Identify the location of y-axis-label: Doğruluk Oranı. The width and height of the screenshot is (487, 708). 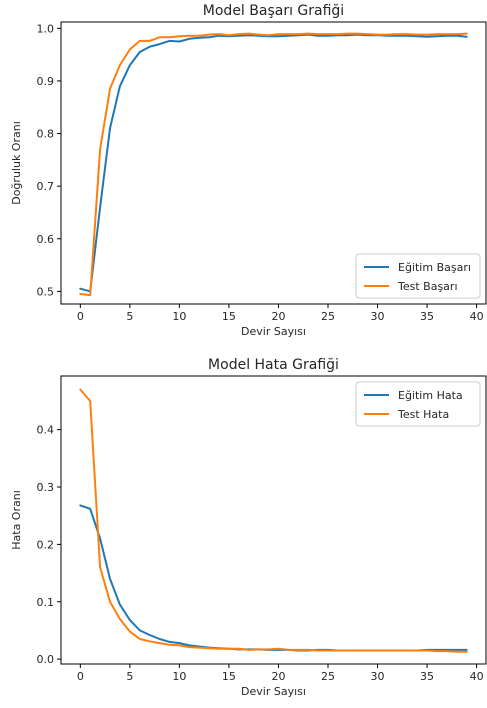
(16, 163).